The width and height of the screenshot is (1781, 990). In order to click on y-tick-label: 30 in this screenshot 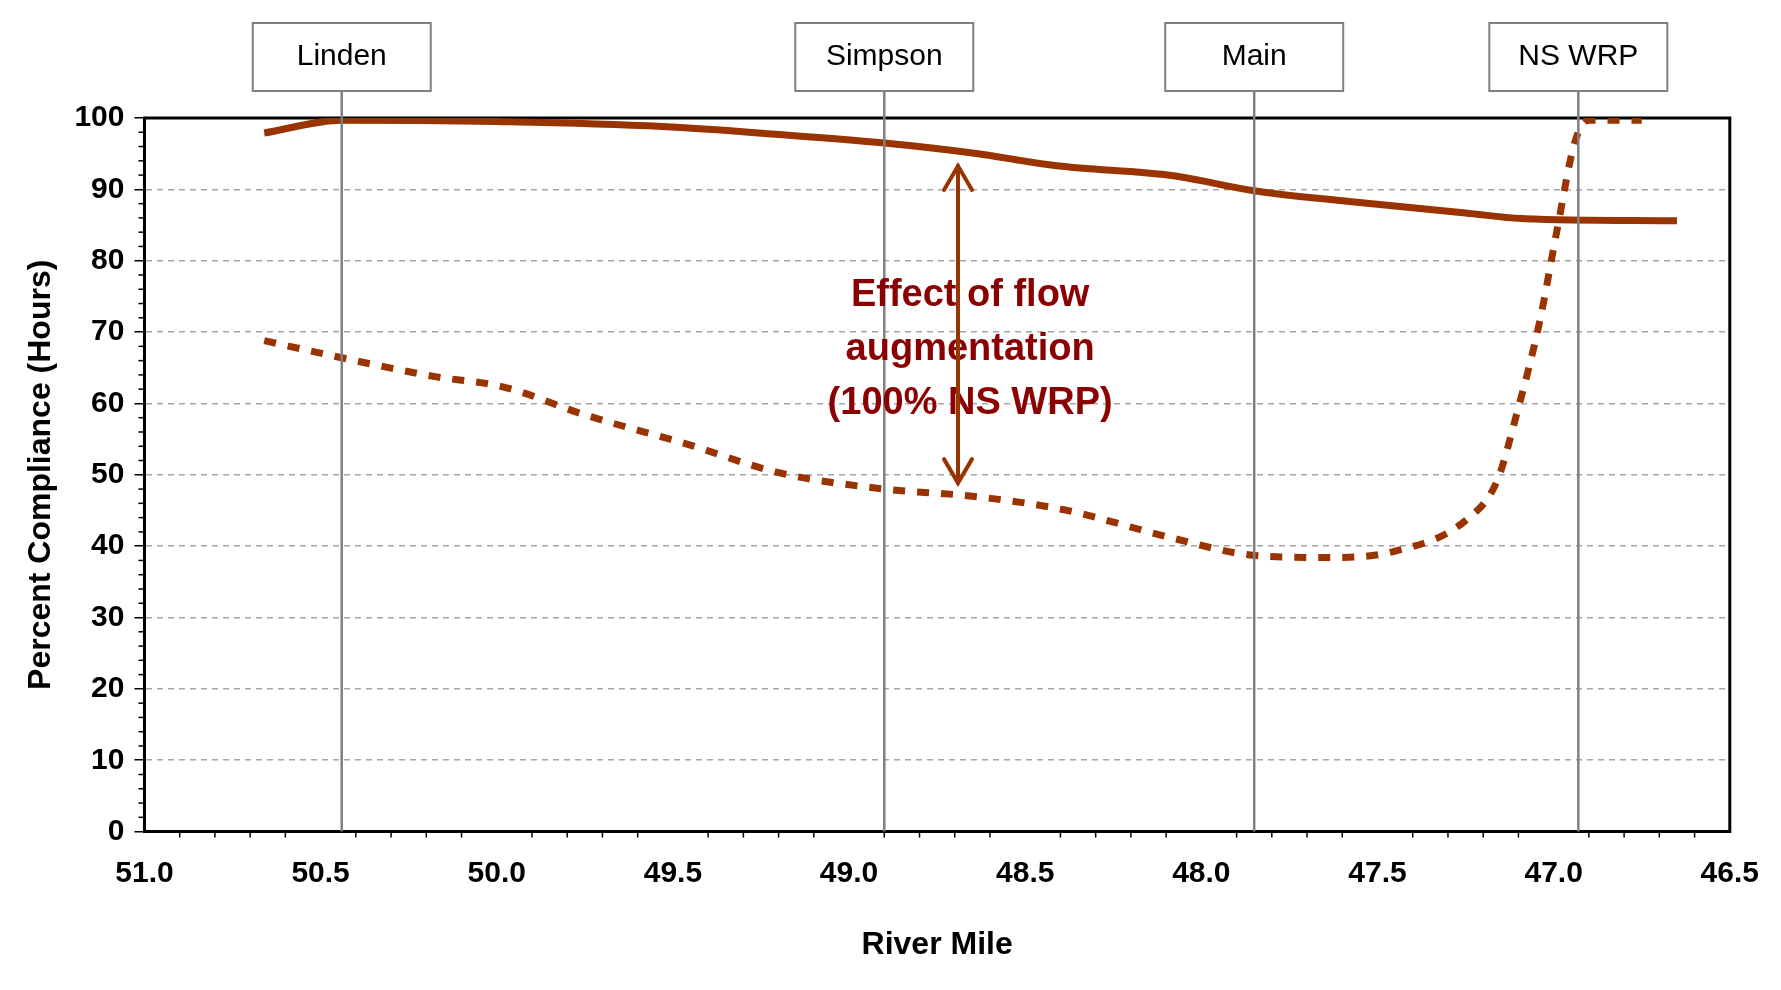, I will do `click(108, 615)`.